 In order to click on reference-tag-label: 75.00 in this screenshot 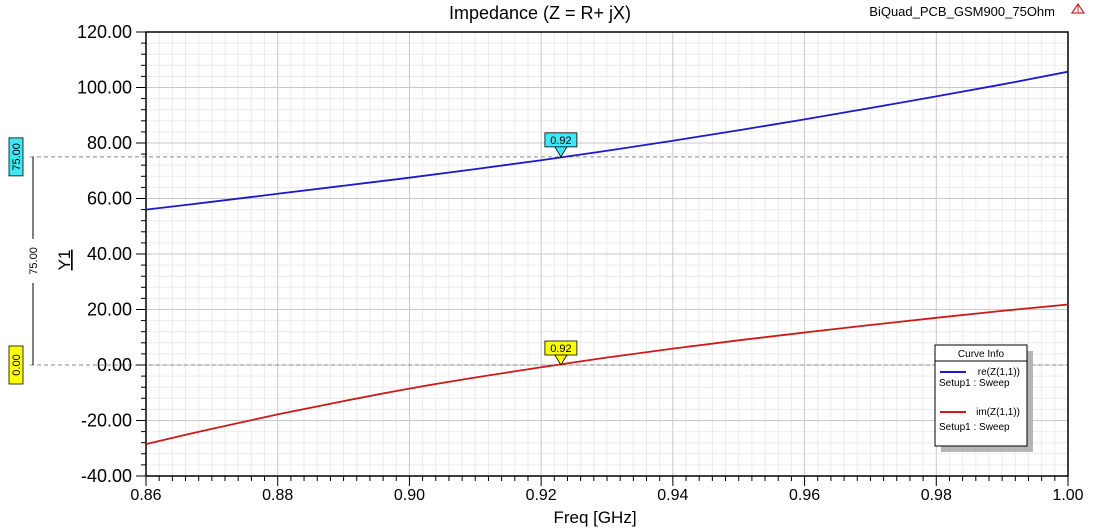, I will do `click(17, 157)`.